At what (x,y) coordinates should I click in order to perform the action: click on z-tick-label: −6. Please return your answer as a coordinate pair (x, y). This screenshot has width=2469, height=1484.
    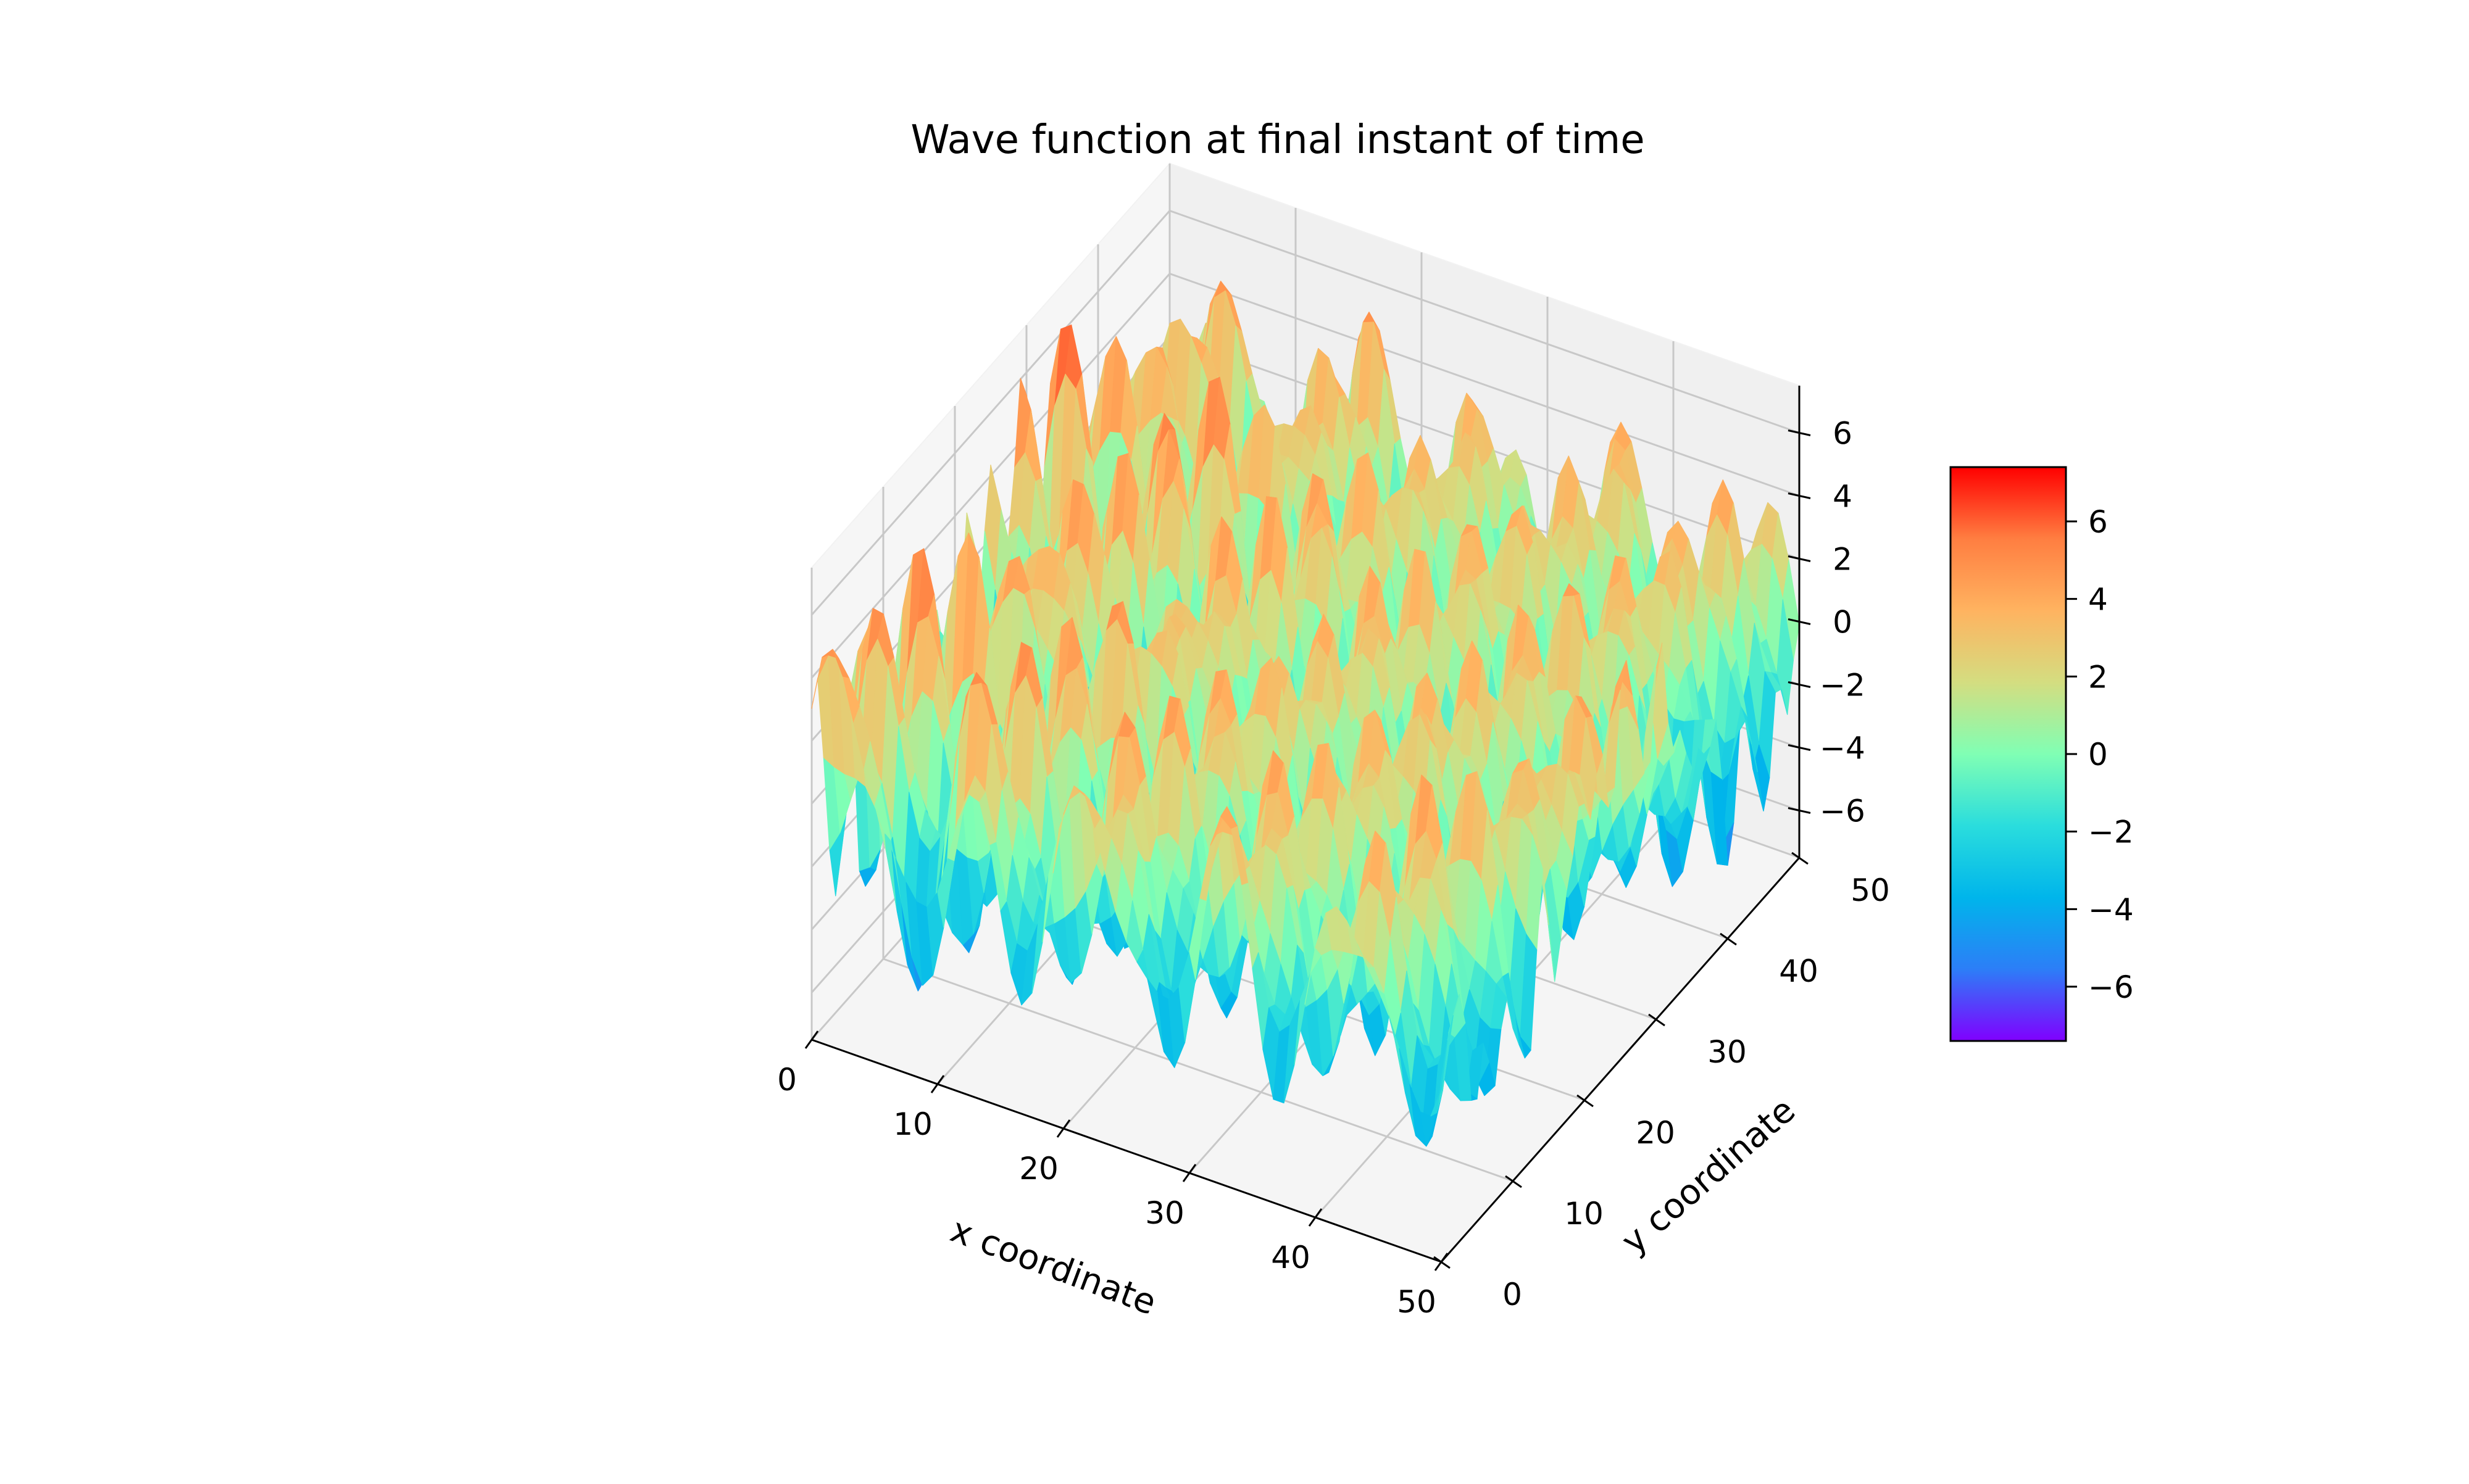
    Looking at the image, I should click on (1842, 812).